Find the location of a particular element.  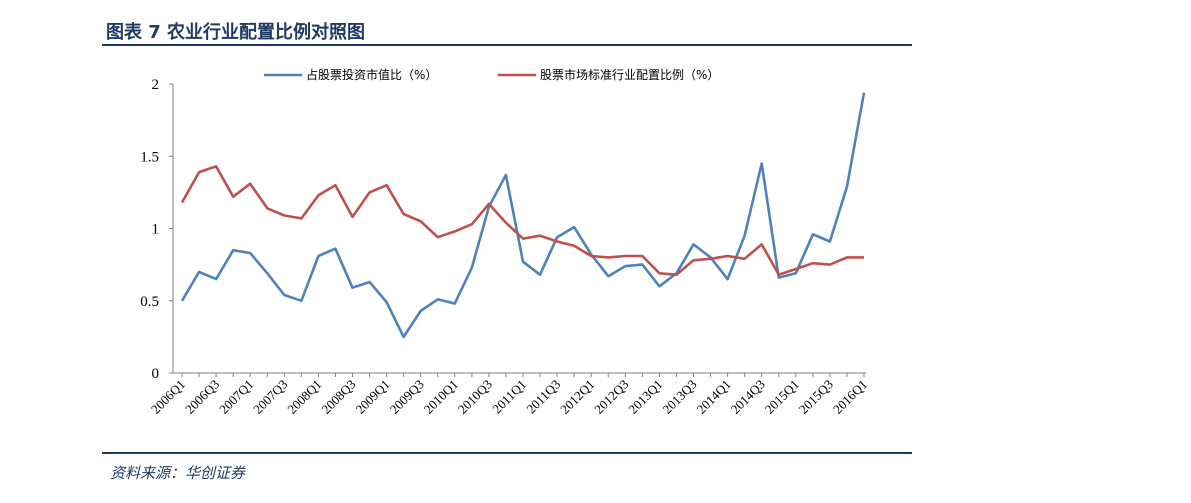

x-tick-label: 2011Q1 is located at coordinates (509, 397).